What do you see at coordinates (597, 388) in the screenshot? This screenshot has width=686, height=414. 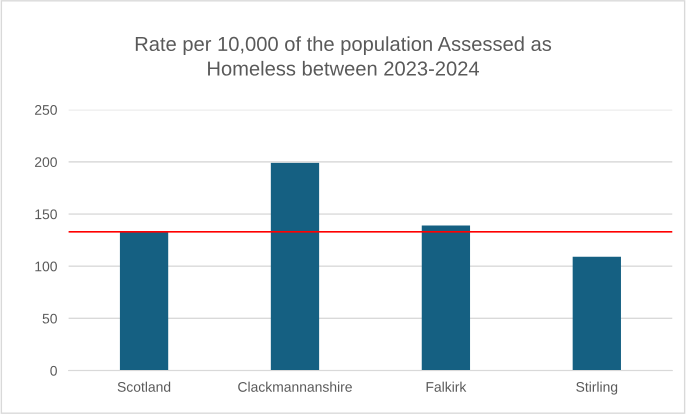 I see `x-tick-label: Stirling` at bounding box center [597, 388].